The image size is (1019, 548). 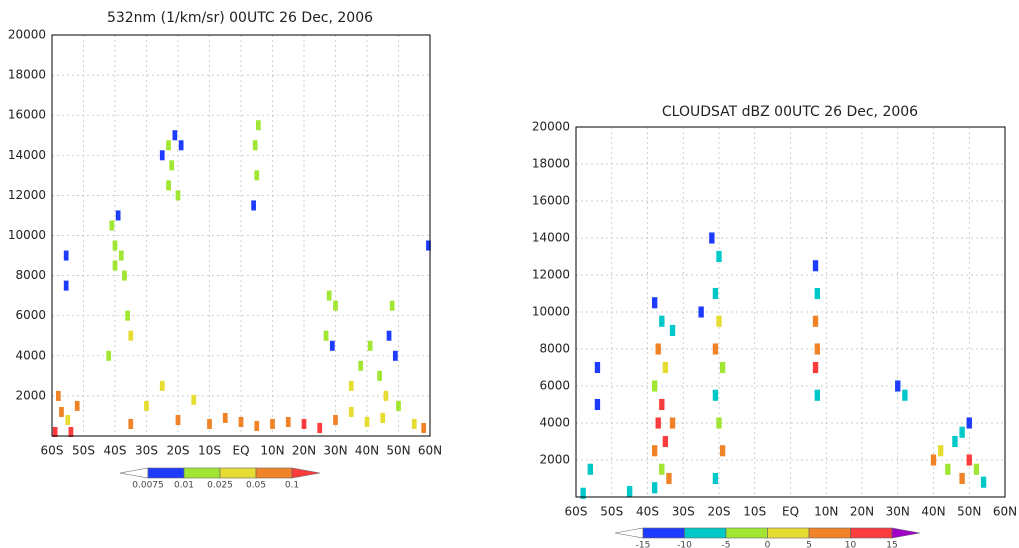 I want to click on colorbar-label: -15, so click(x=643, y=544).